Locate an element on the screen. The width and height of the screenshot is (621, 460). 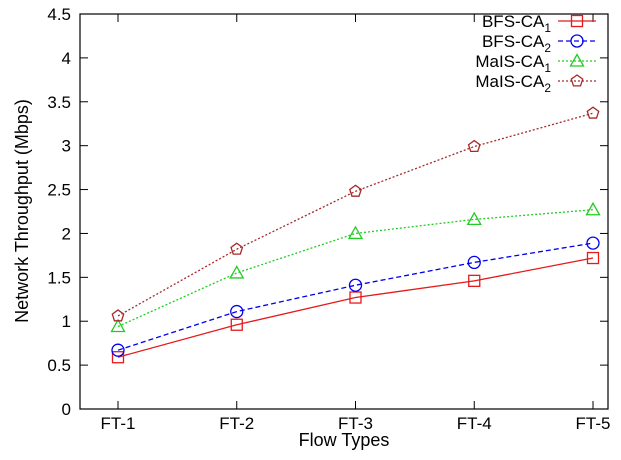
legend-item: BFS-CA2 is located at coordinates (539, 43).